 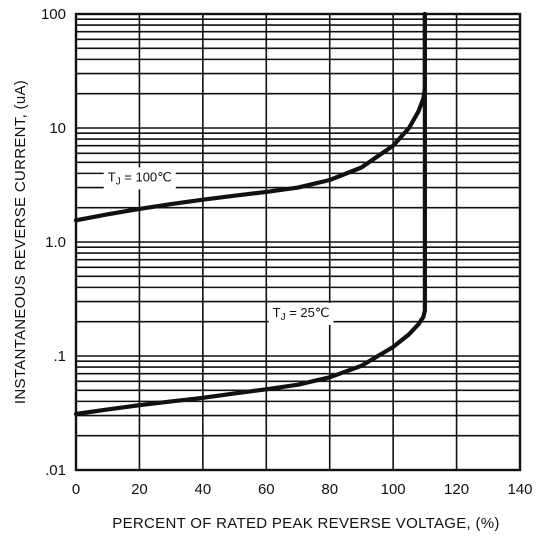 I want to click on y-tick-label: .1, so click(x=59, y=356).